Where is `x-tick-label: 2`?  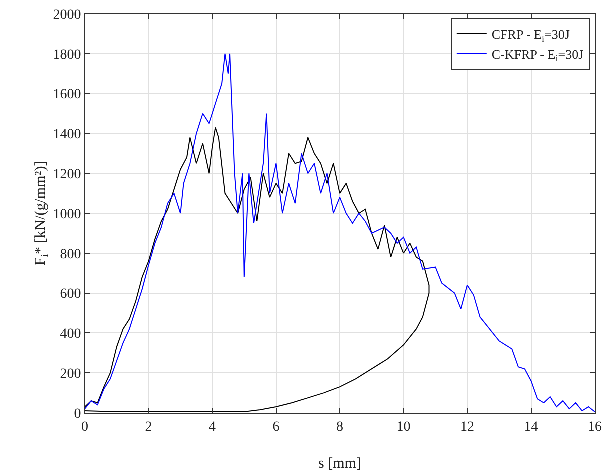 x-tick-label: 2 is located at coordinates (148, 427).